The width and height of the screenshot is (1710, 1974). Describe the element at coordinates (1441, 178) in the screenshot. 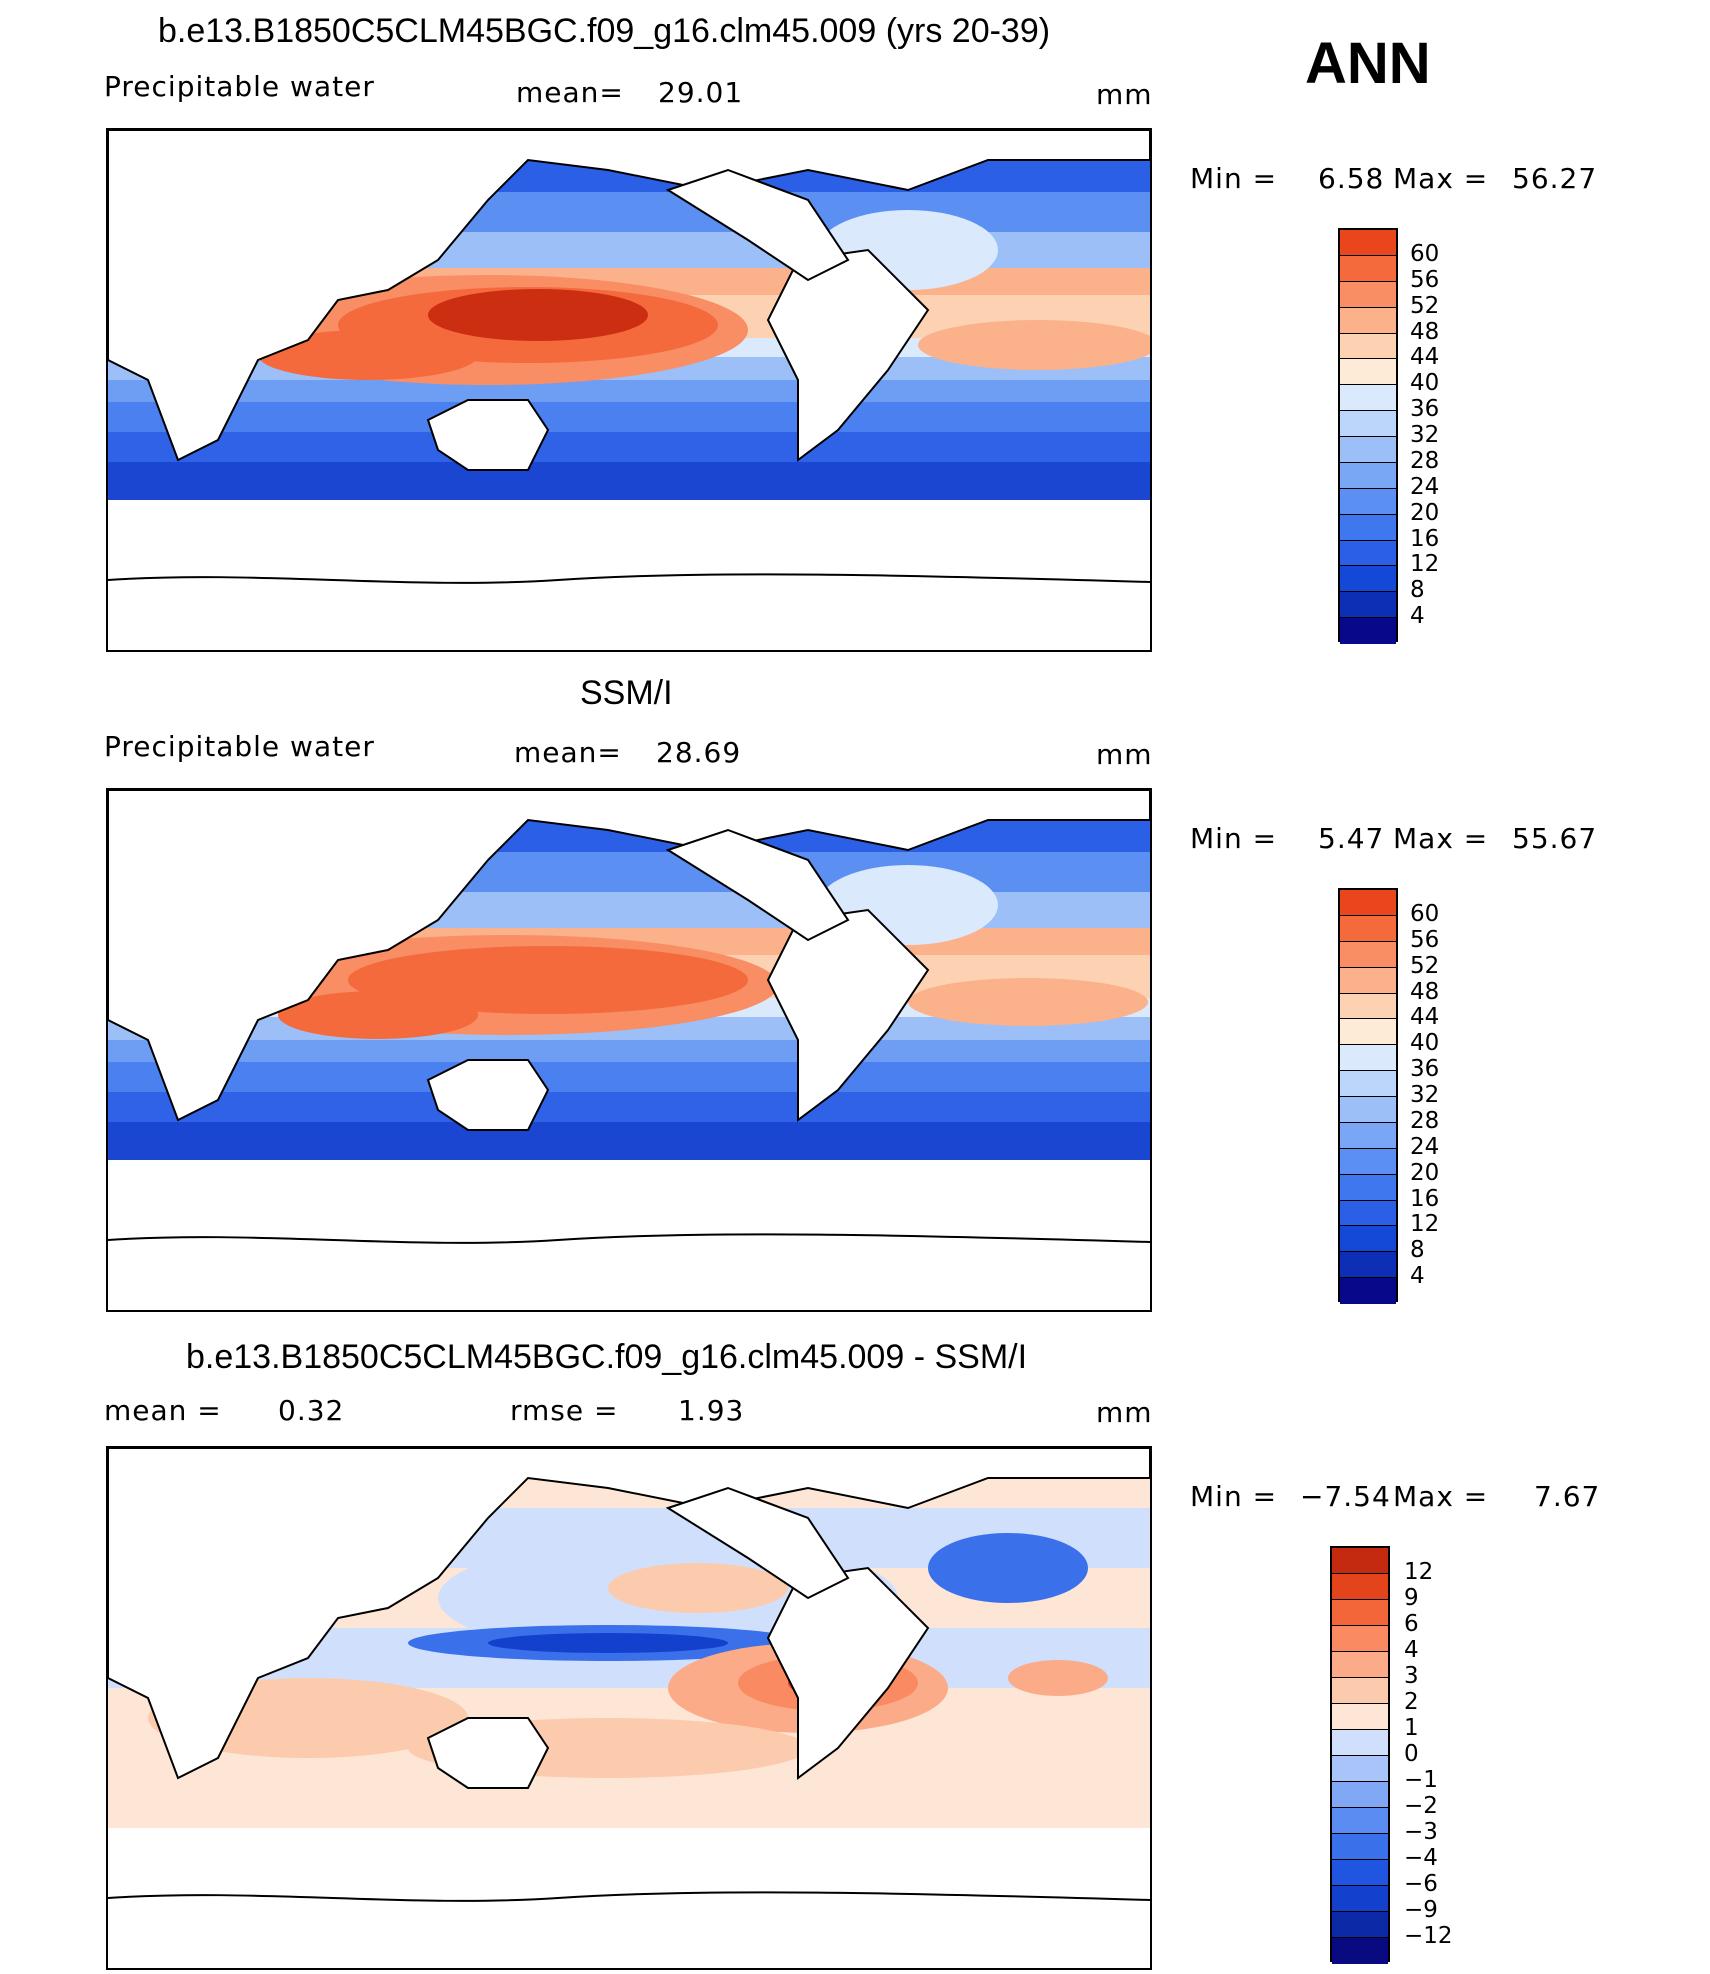

I see `panel1-max-label: Max =` at that location.